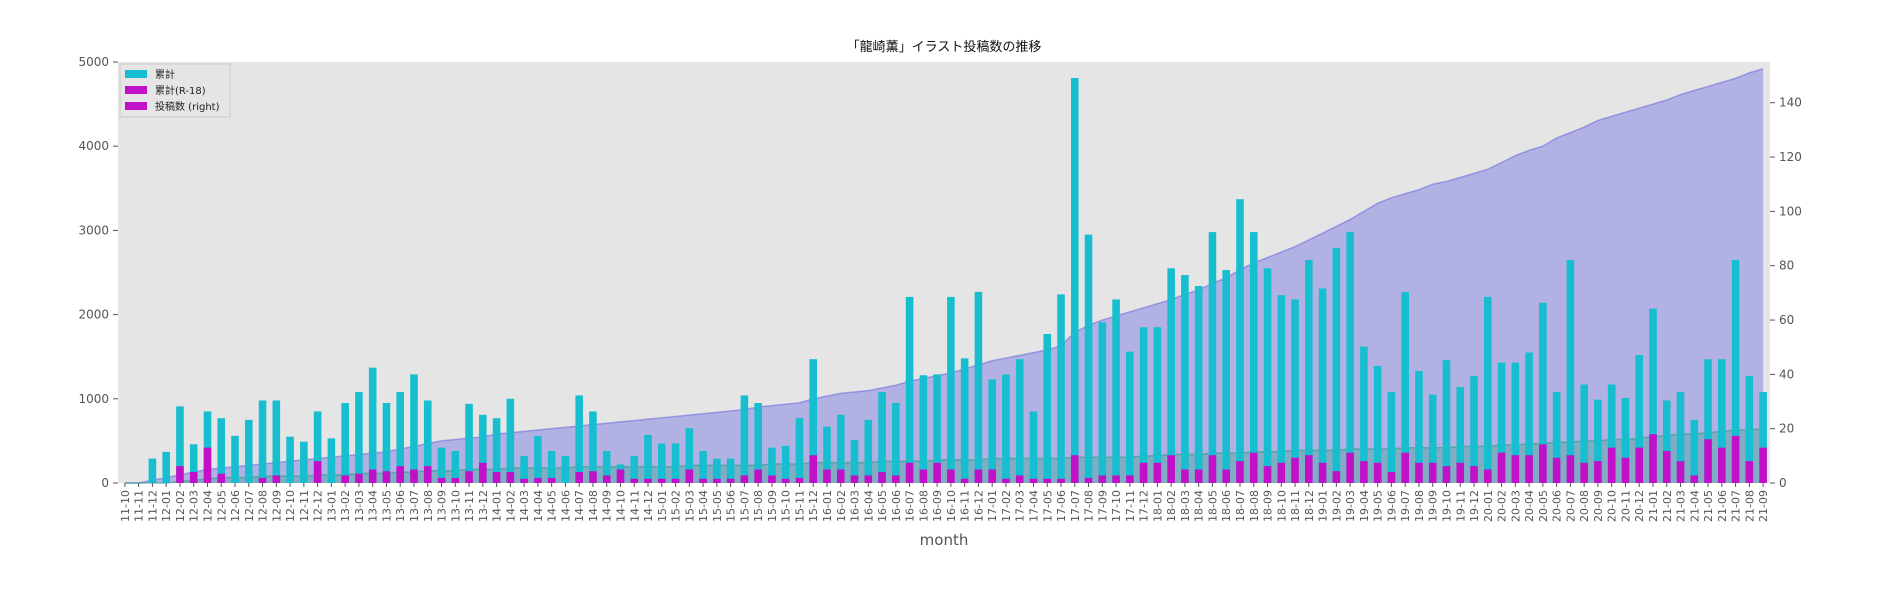 The width and height of the screenshot is (1900, 600). Describe the element at coordinates (1625, 506) in the screenshot. I see `x-tick-label-20-11: 20-11` at that location.